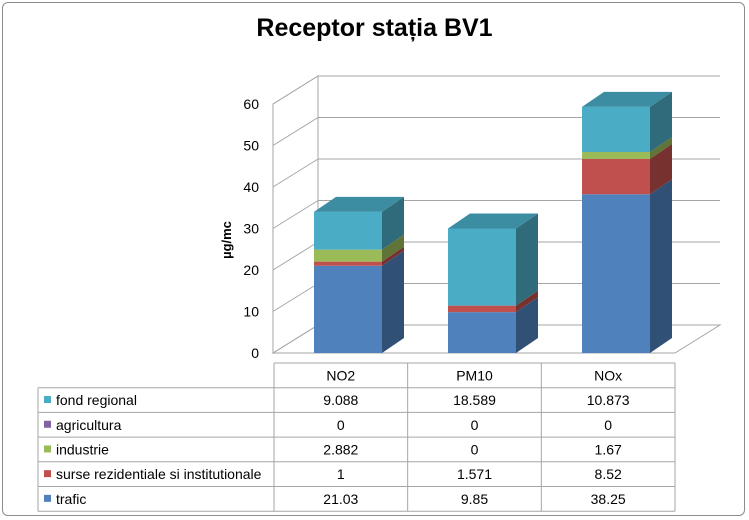 Image resolution: width=749 pixels, height=520 pixels. Describe the element at coordinates (493, 221) in the screenshot. I see `bar-top-pm10` at that location.